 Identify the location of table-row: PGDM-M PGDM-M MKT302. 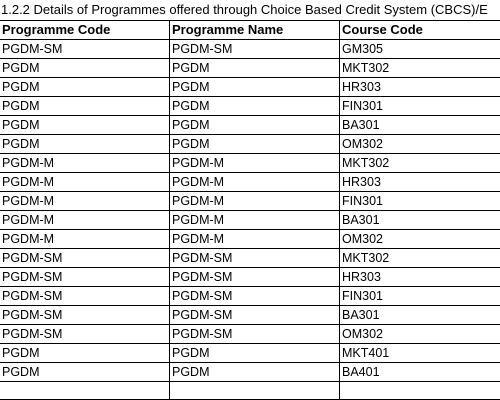
(250, 163).